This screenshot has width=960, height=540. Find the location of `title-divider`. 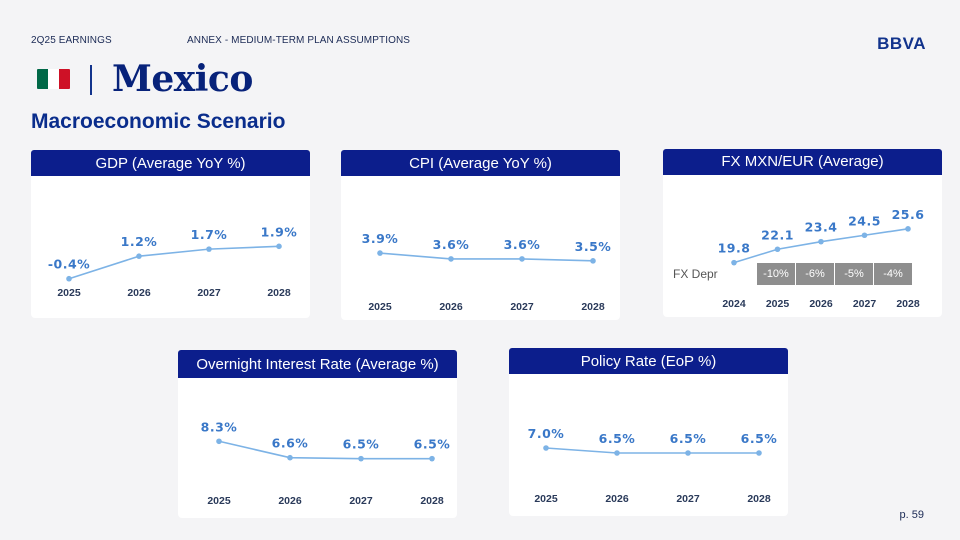

title-divider is located at coordinates (91, 80).